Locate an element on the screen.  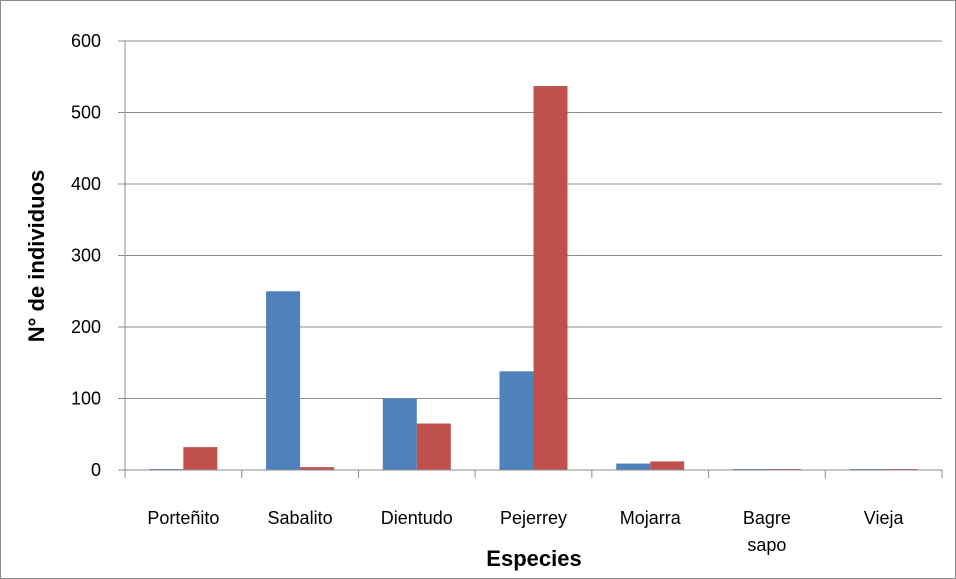
y-tick-label: 100 is located at coordinates (86, 399).